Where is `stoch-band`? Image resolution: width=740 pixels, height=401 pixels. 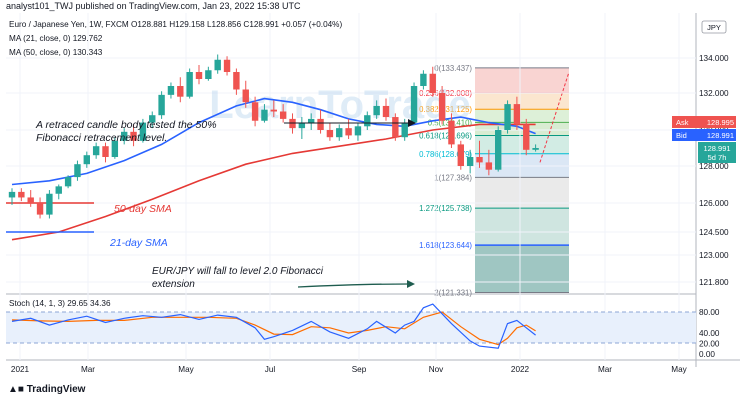
stoch-band is located at coordinates (351, 327).